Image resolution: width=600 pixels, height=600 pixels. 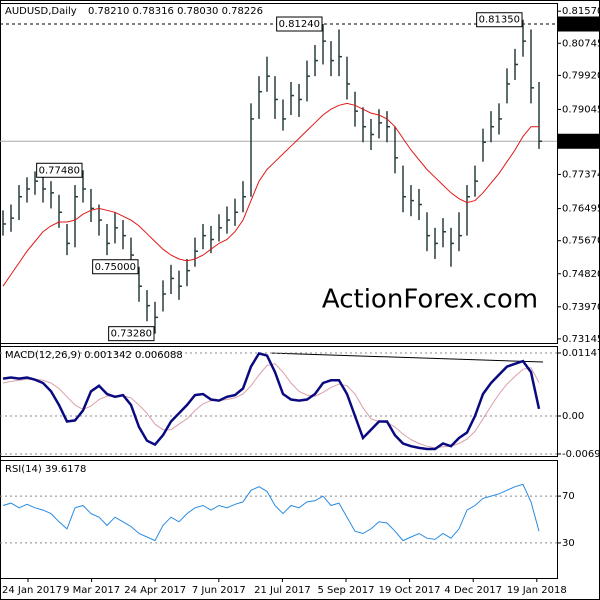 I want to click on y-tick-label: -0.006913, so click(x=581, y=454).